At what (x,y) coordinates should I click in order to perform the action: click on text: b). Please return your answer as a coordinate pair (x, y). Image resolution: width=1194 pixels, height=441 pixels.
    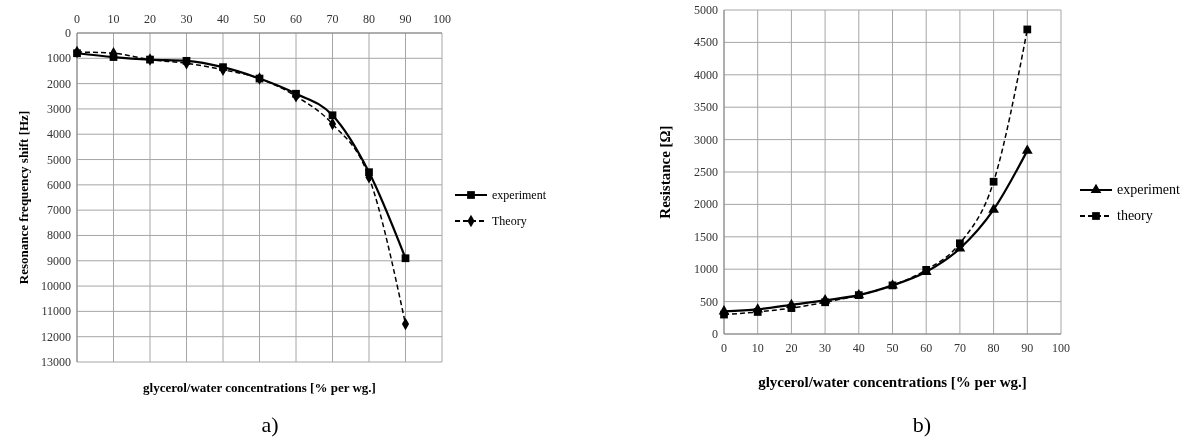
    Looking at the image, I should click on (922, 424).